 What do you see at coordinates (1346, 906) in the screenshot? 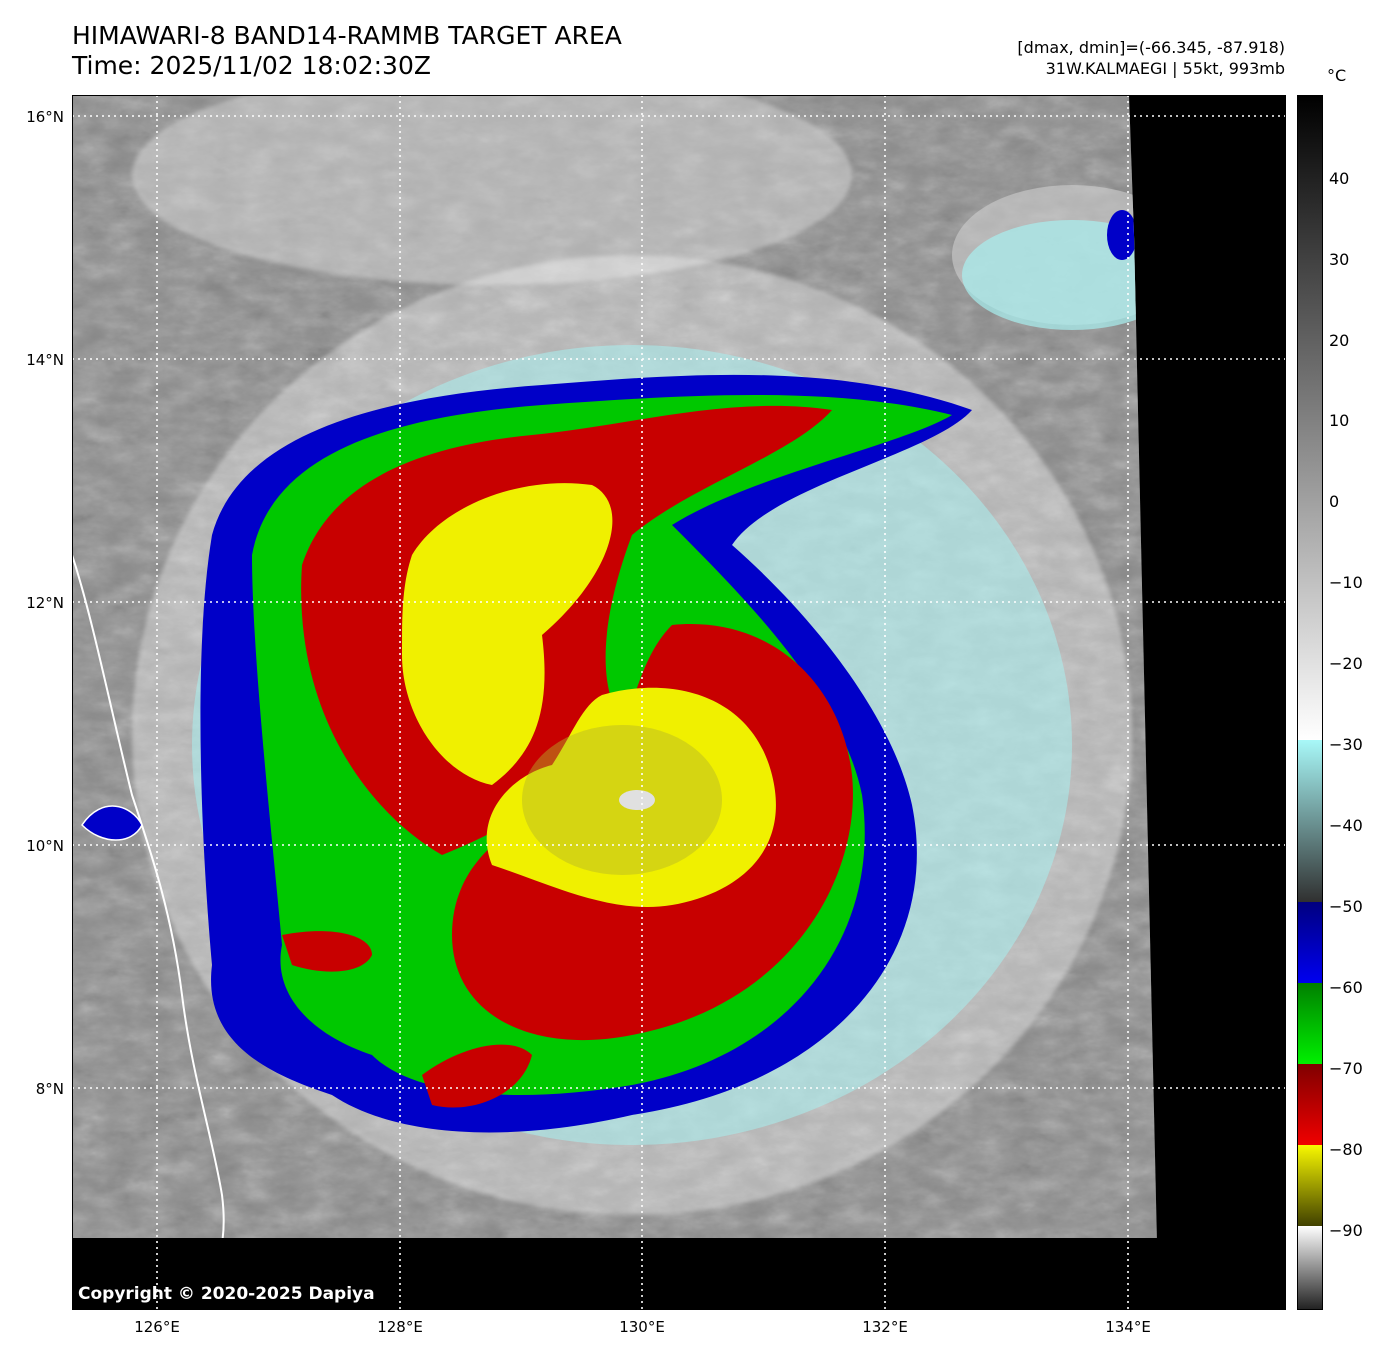
I see `colorbar-tick: −50` at bounding box center [1346, 906].